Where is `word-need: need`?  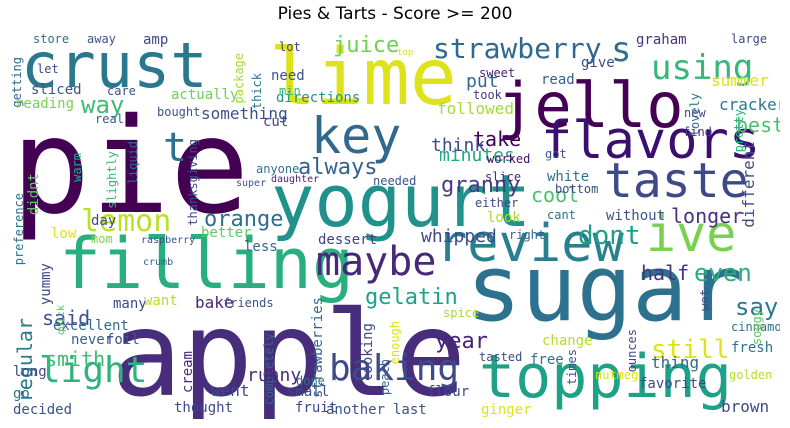
word-need: need is located at coordinates (288, 76).